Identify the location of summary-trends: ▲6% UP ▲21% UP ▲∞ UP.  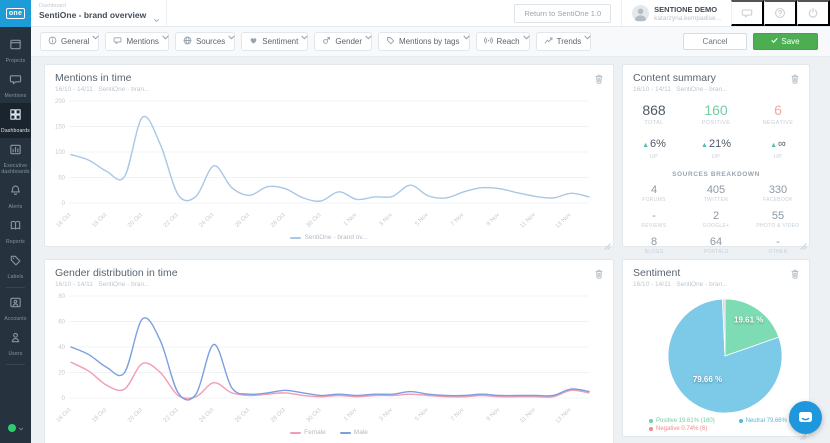
(716, 147).